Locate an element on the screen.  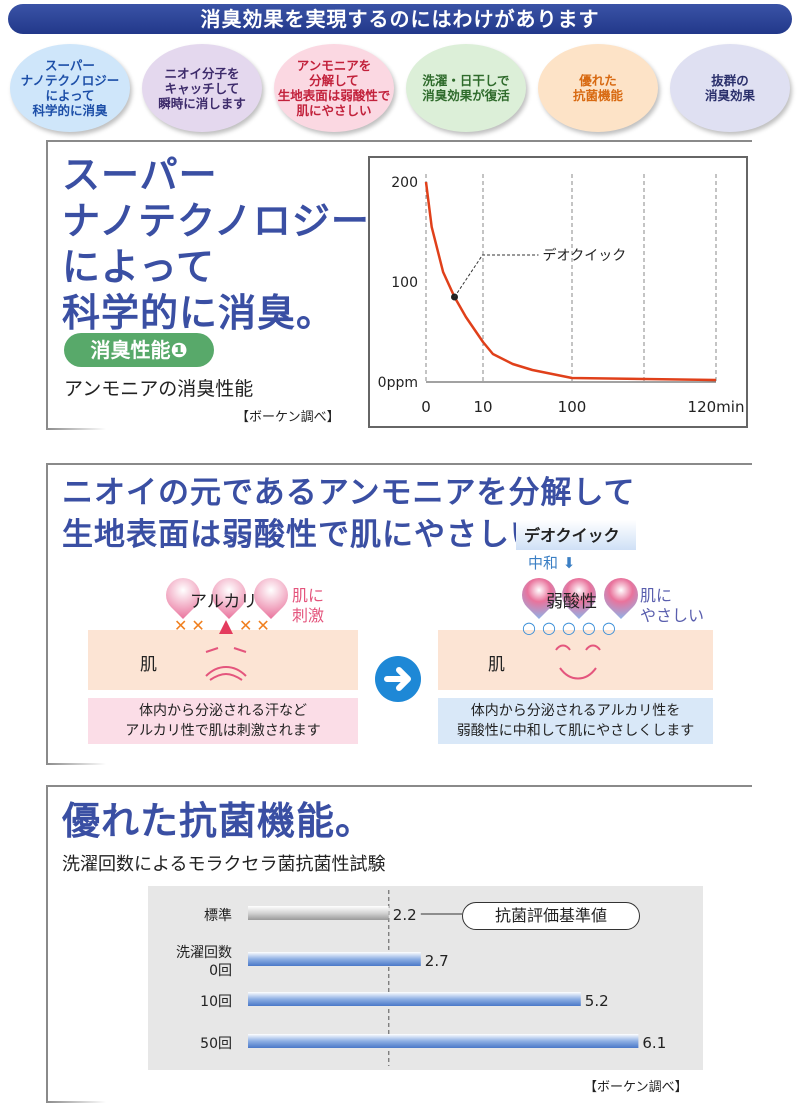
feature-bubble: 洗濯・日干しで 消臭効果が復活 is located at coordinates (466, 88).